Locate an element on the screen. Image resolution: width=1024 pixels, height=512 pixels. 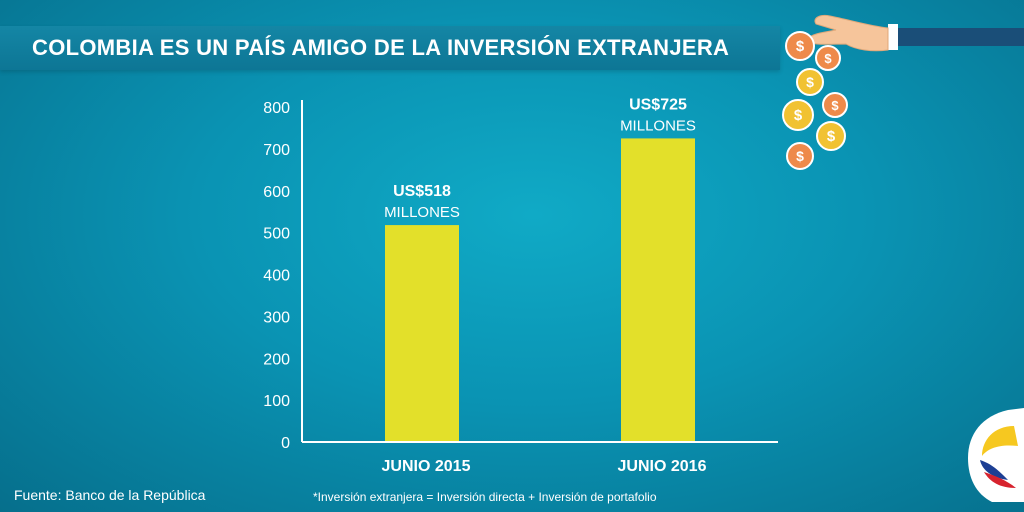
x-category-label: JUNIO 2016 is located at coordinates (662, 466).